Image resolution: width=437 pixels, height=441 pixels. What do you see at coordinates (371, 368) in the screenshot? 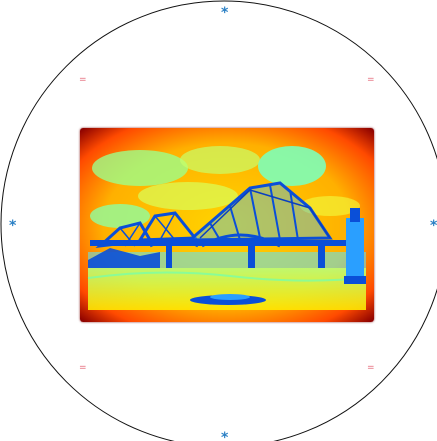
I see `bottom-right-corner-icon: =` at bounding box center [371, 368].